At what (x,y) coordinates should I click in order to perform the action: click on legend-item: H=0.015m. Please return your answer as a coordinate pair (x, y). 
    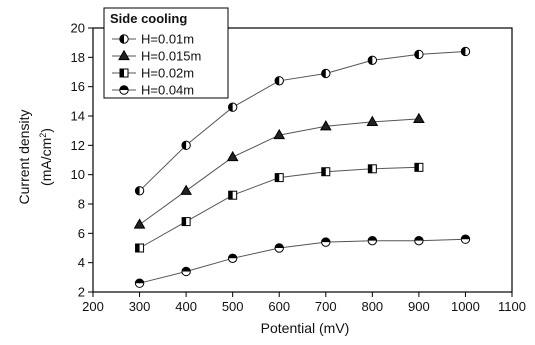
    Looking at the image, I should click on (156, 56).